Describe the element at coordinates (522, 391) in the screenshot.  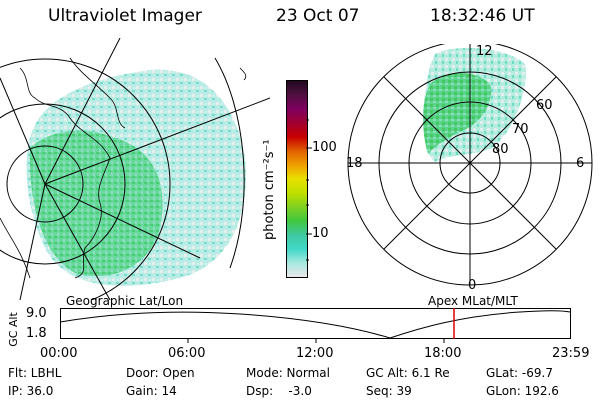
I see `glon-status: GLon: 192.6` at that location.